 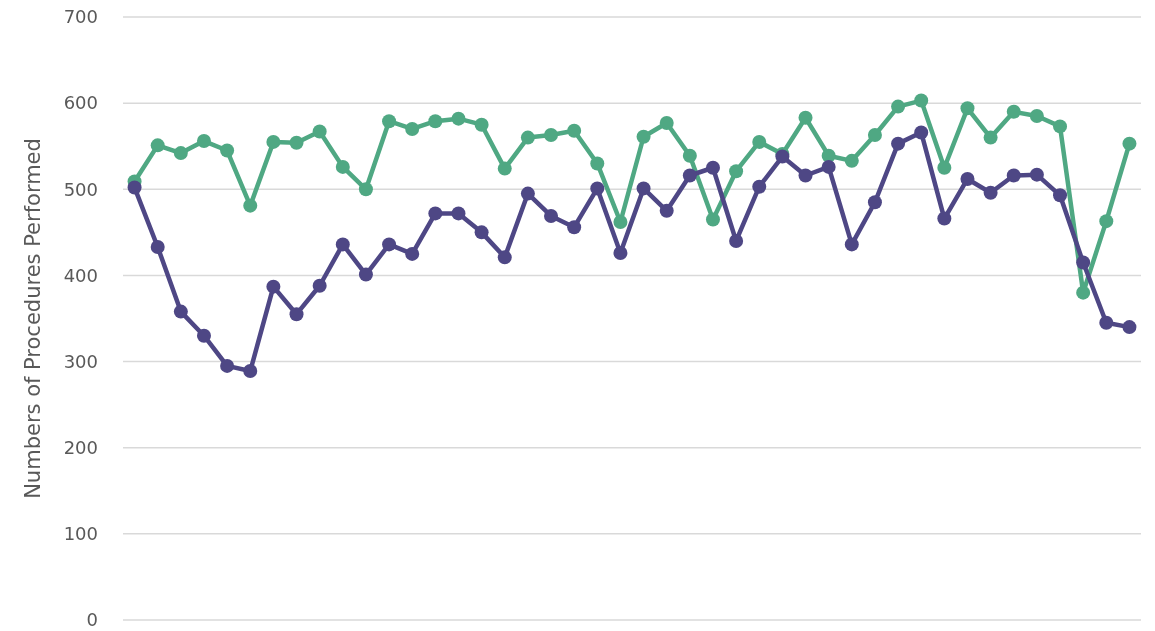 What do you see at coordinates (92, 620) in the screenshot?
I see `y-tick-label: 0` at bounding box center [92, 620].